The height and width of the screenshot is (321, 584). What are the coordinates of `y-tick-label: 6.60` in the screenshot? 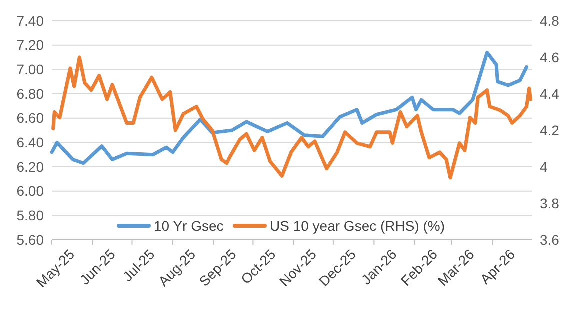 It's located at (30, 118).